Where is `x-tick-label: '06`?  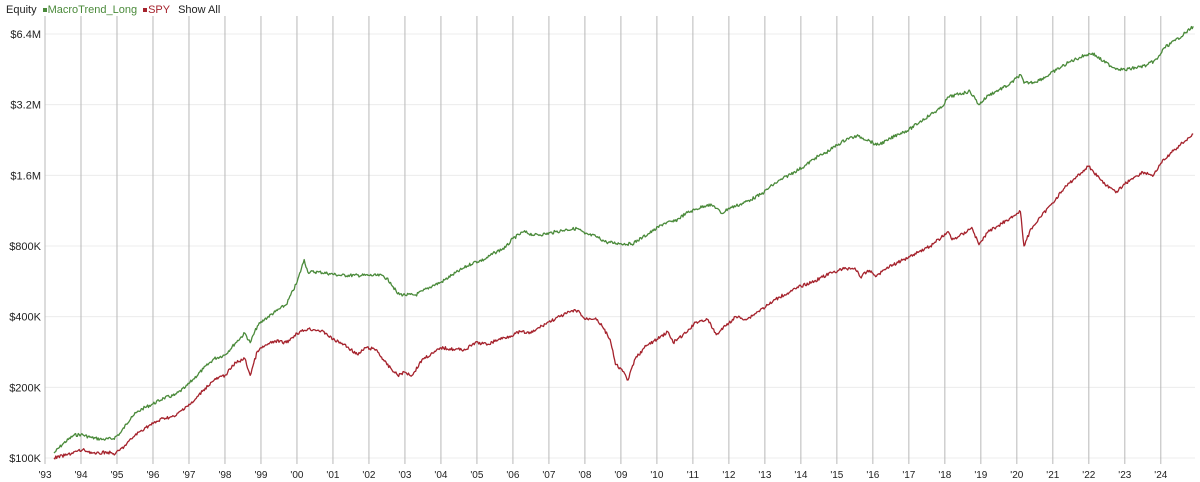 x-tick-label: '06 is located at coordinates (512, 475).